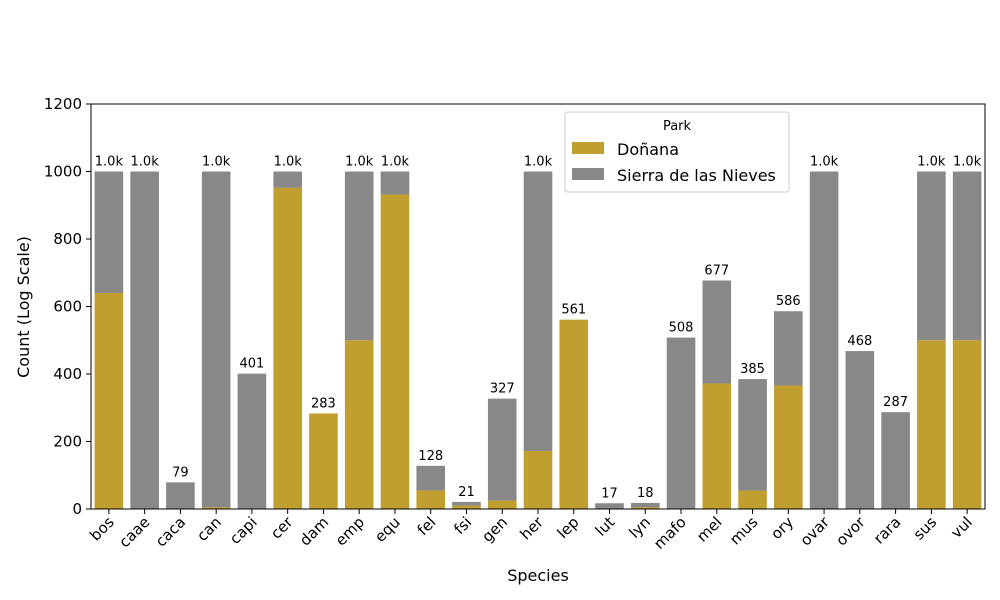 This screenshot has height=600, width=1000. Describe the element at coordinates (63, 172) in the screenshot. I see `y-tick-label-1000: 1000` at that location.